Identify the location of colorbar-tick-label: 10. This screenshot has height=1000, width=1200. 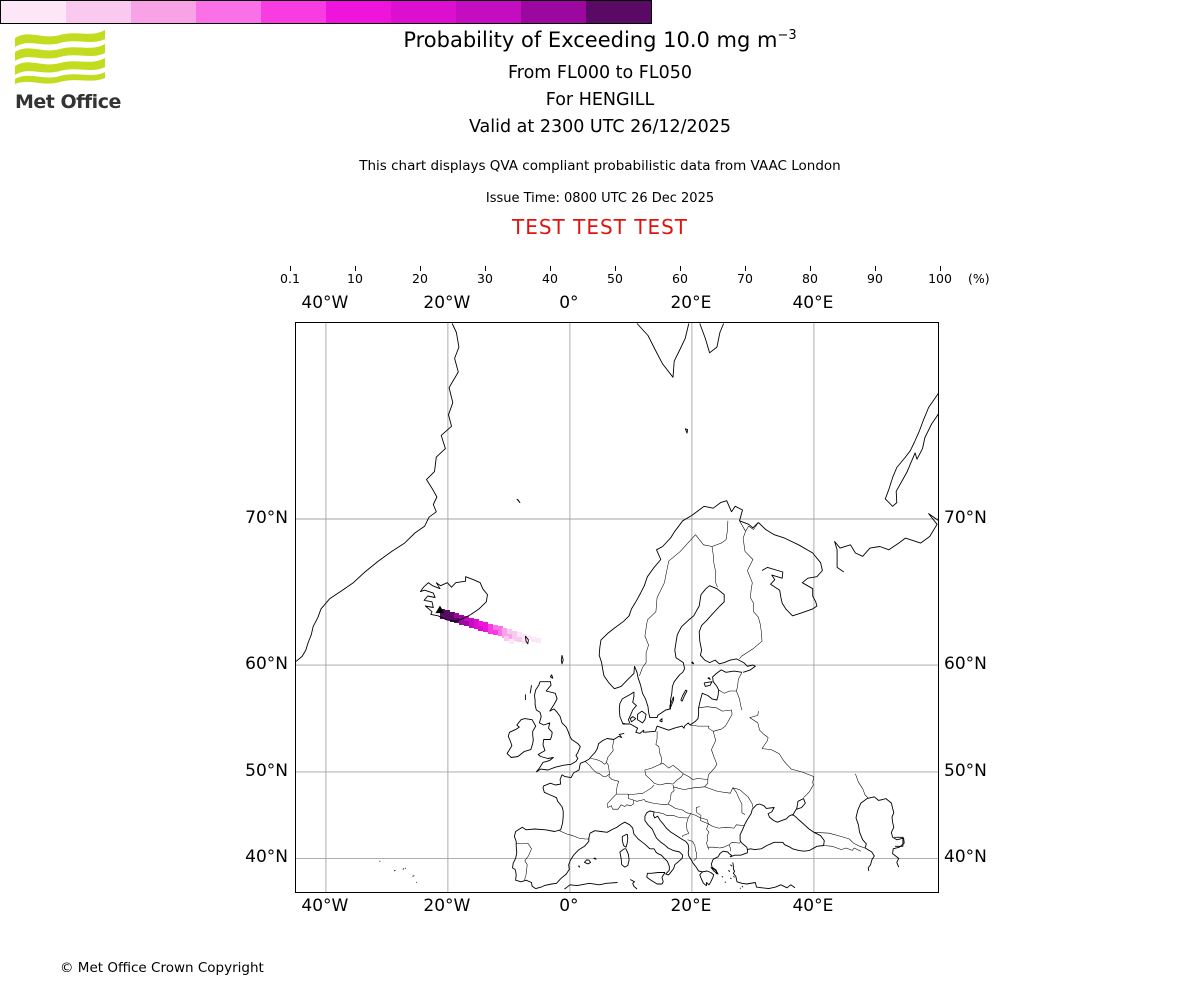
(355, 278).